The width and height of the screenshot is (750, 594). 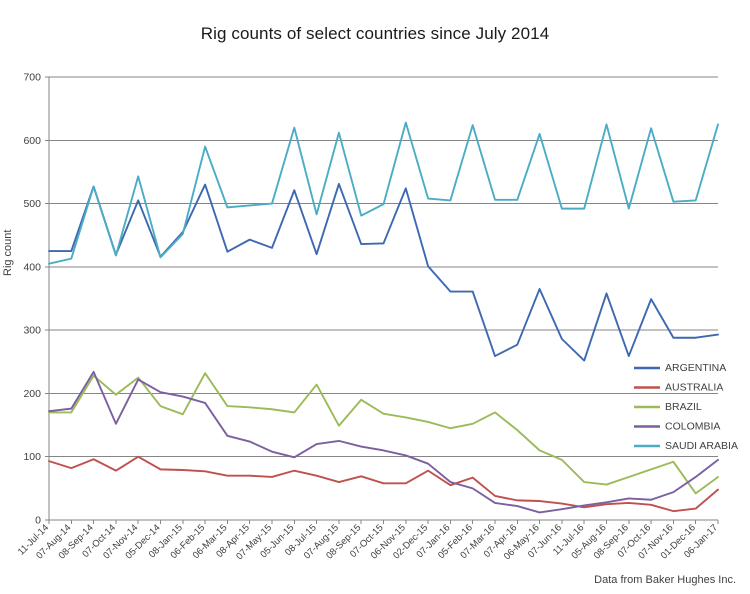 I want to click on legend-label-australia: AUSTRALIA, so click(x=694, y=387).